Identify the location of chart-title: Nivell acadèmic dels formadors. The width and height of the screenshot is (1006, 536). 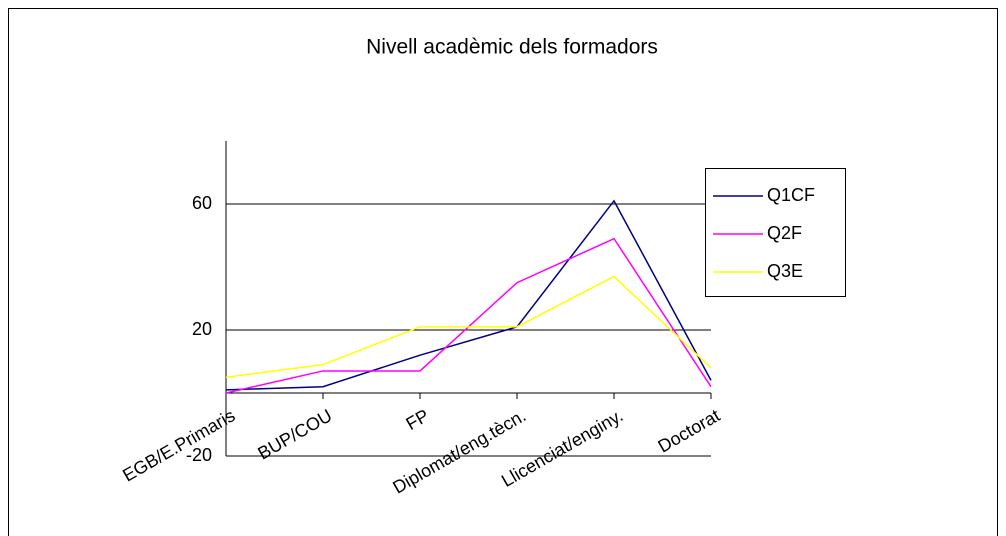
(512, 47).